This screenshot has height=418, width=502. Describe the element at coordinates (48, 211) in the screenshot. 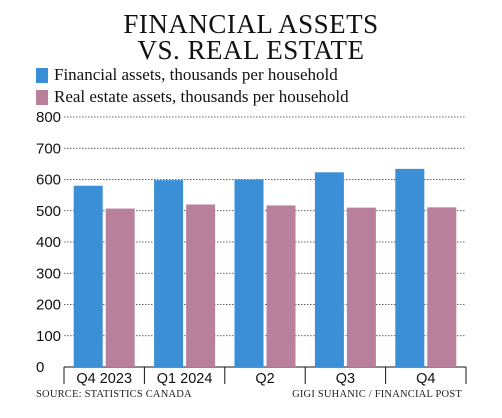

I see `y-tick-label: 500` at that location.